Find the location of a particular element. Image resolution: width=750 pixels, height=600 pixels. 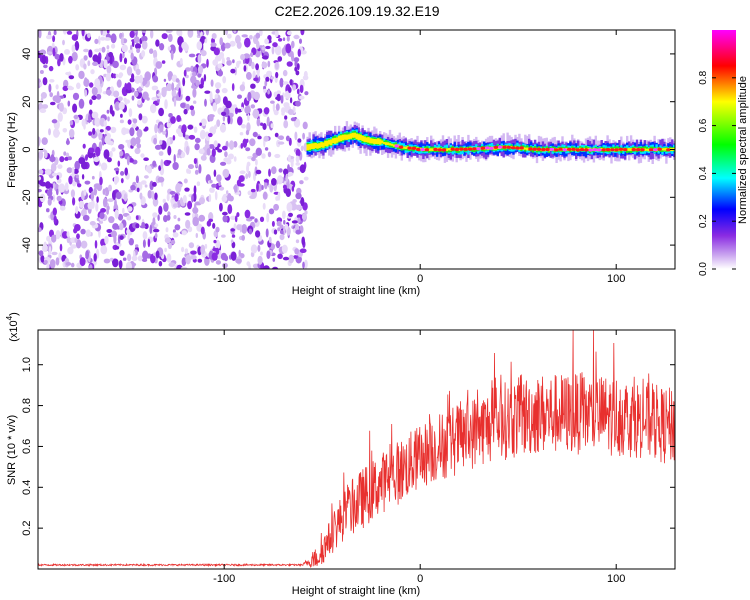

x-tick-label: 0 is located at coordinates (420, 579).